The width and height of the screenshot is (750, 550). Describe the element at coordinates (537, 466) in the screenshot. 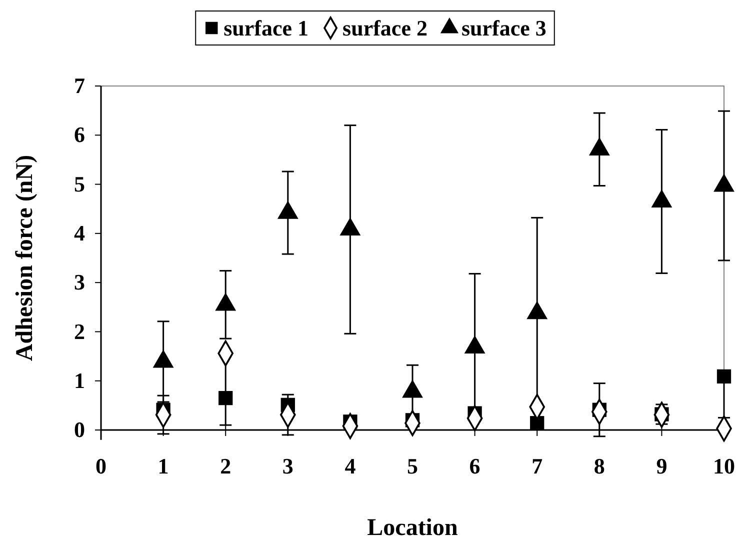

I see `x-tick-label: 7` at that location.